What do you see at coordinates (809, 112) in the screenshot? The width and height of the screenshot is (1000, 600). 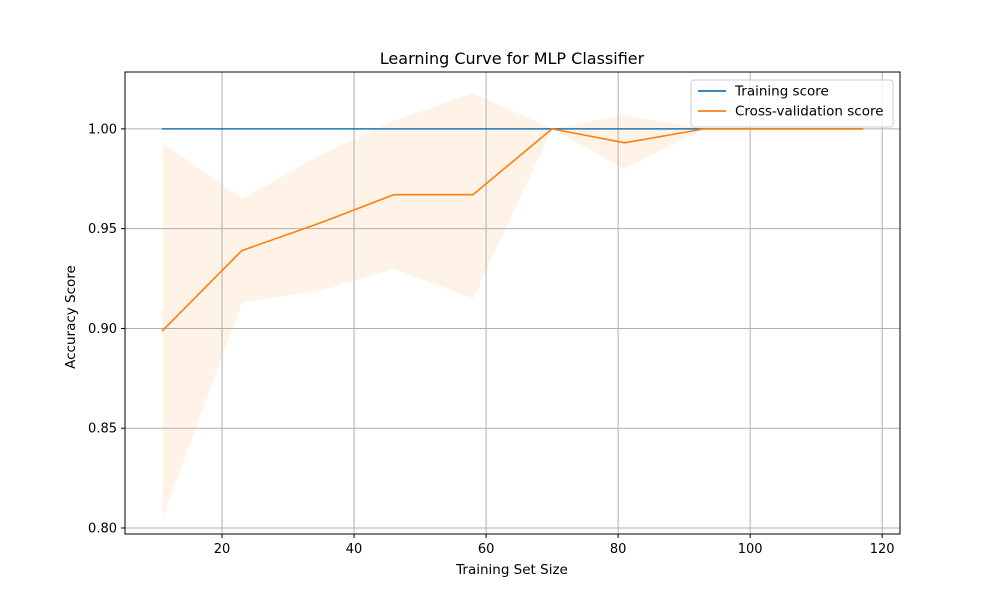 I see `legend-label-cross-validation: Cross-validation score` at bounding box center [809, 112].